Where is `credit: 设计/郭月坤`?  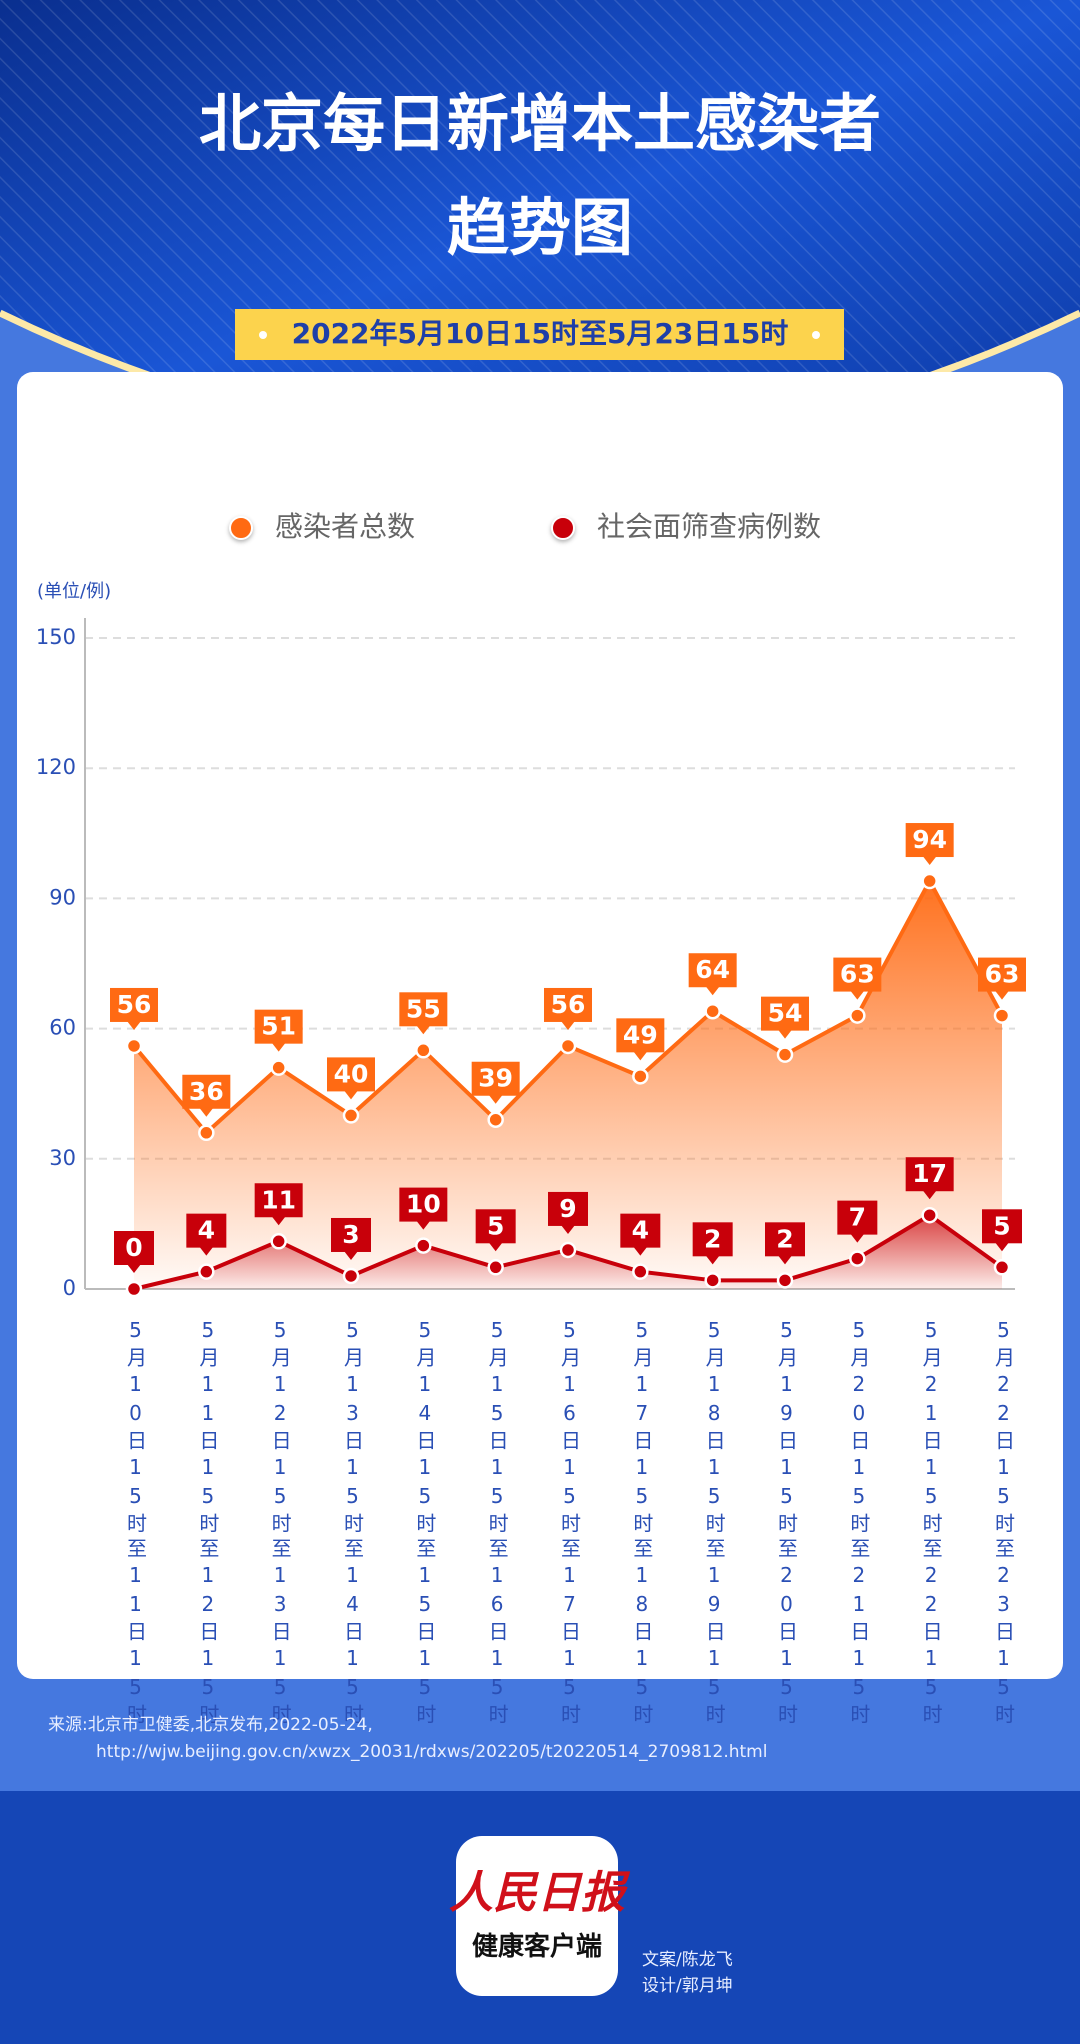
credit: 设计/郭月坤 is located at coordinates (687, 1986).